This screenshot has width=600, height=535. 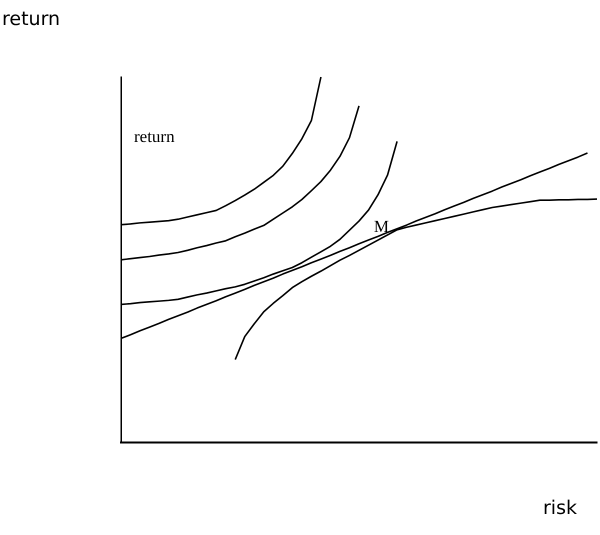 I want to click on annotation: return, so click(x=155, y=136).